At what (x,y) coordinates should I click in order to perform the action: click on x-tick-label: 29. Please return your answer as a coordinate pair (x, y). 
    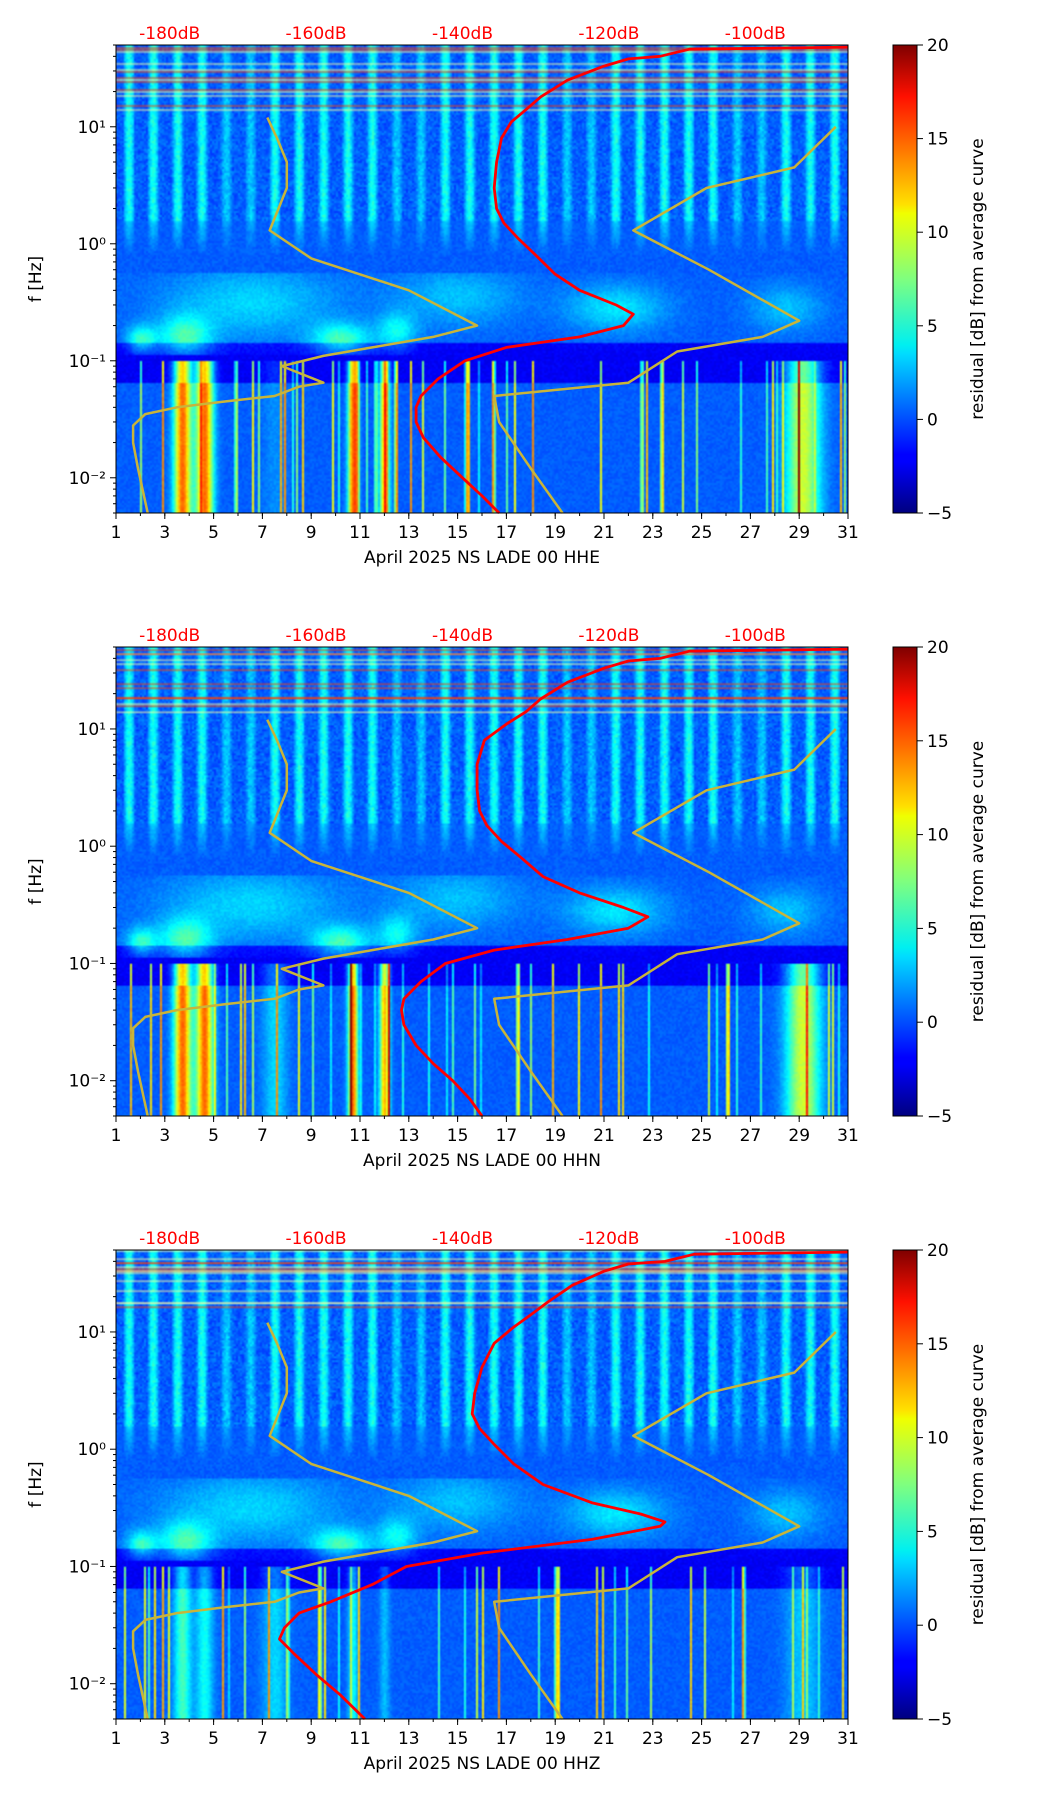
    Looking at the image, I should click on (799, 1136).